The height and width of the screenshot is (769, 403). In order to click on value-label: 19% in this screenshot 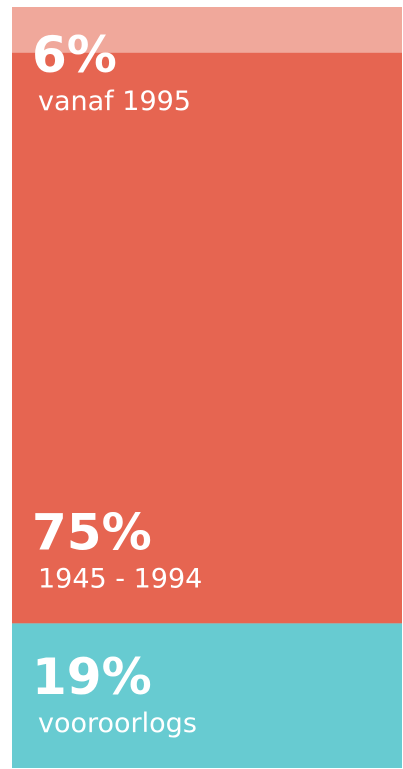, I will do `click(92, 677)`.